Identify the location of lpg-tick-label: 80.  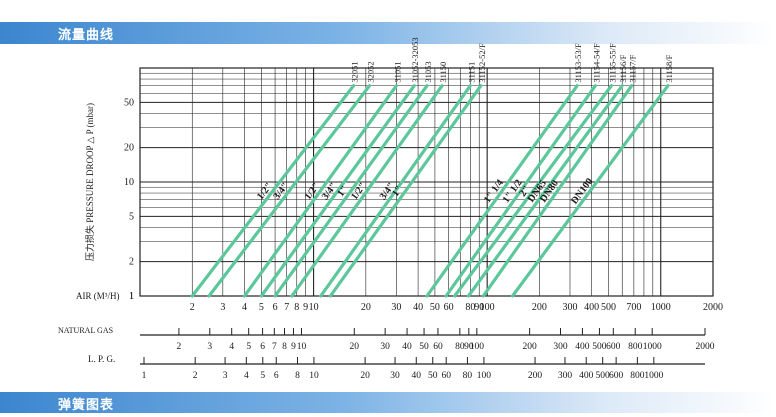
(468, 376).